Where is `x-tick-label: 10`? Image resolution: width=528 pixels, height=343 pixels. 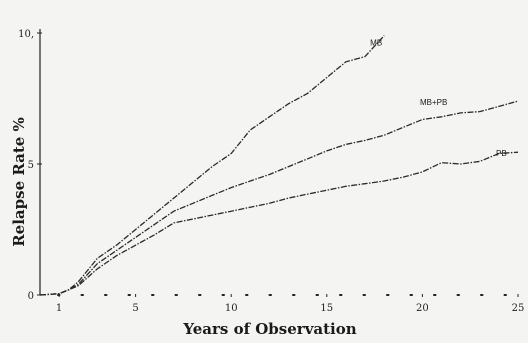 x-tick-label: 10 is located at coordinates (231, 308).